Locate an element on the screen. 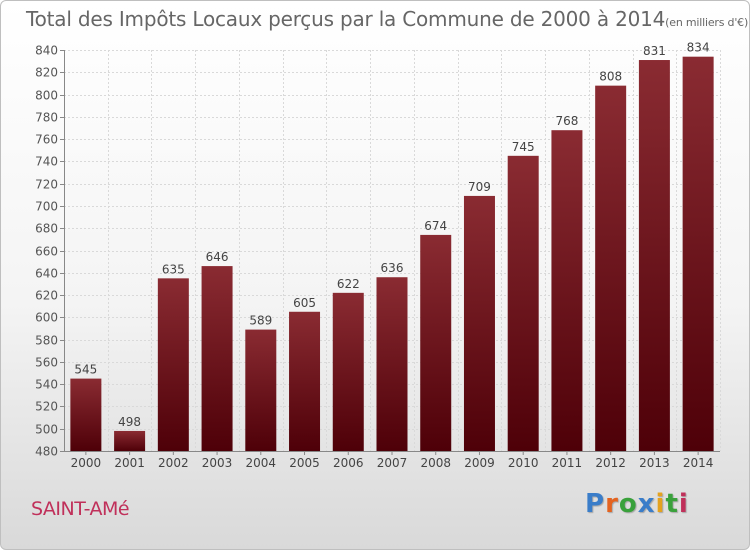  y-tick-label: 700 is located at coordinates (46, 207).